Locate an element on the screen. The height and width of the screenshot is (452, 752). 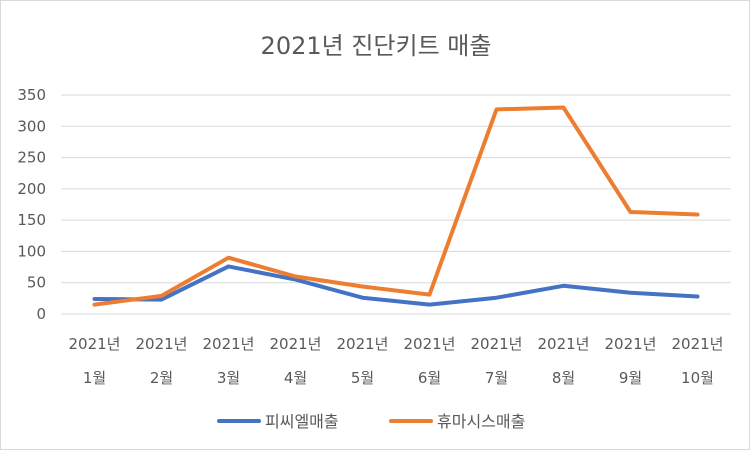
y-axis-ticks: 0 50 100 150 200 250 300 350 is located at coordinates (31, 204).